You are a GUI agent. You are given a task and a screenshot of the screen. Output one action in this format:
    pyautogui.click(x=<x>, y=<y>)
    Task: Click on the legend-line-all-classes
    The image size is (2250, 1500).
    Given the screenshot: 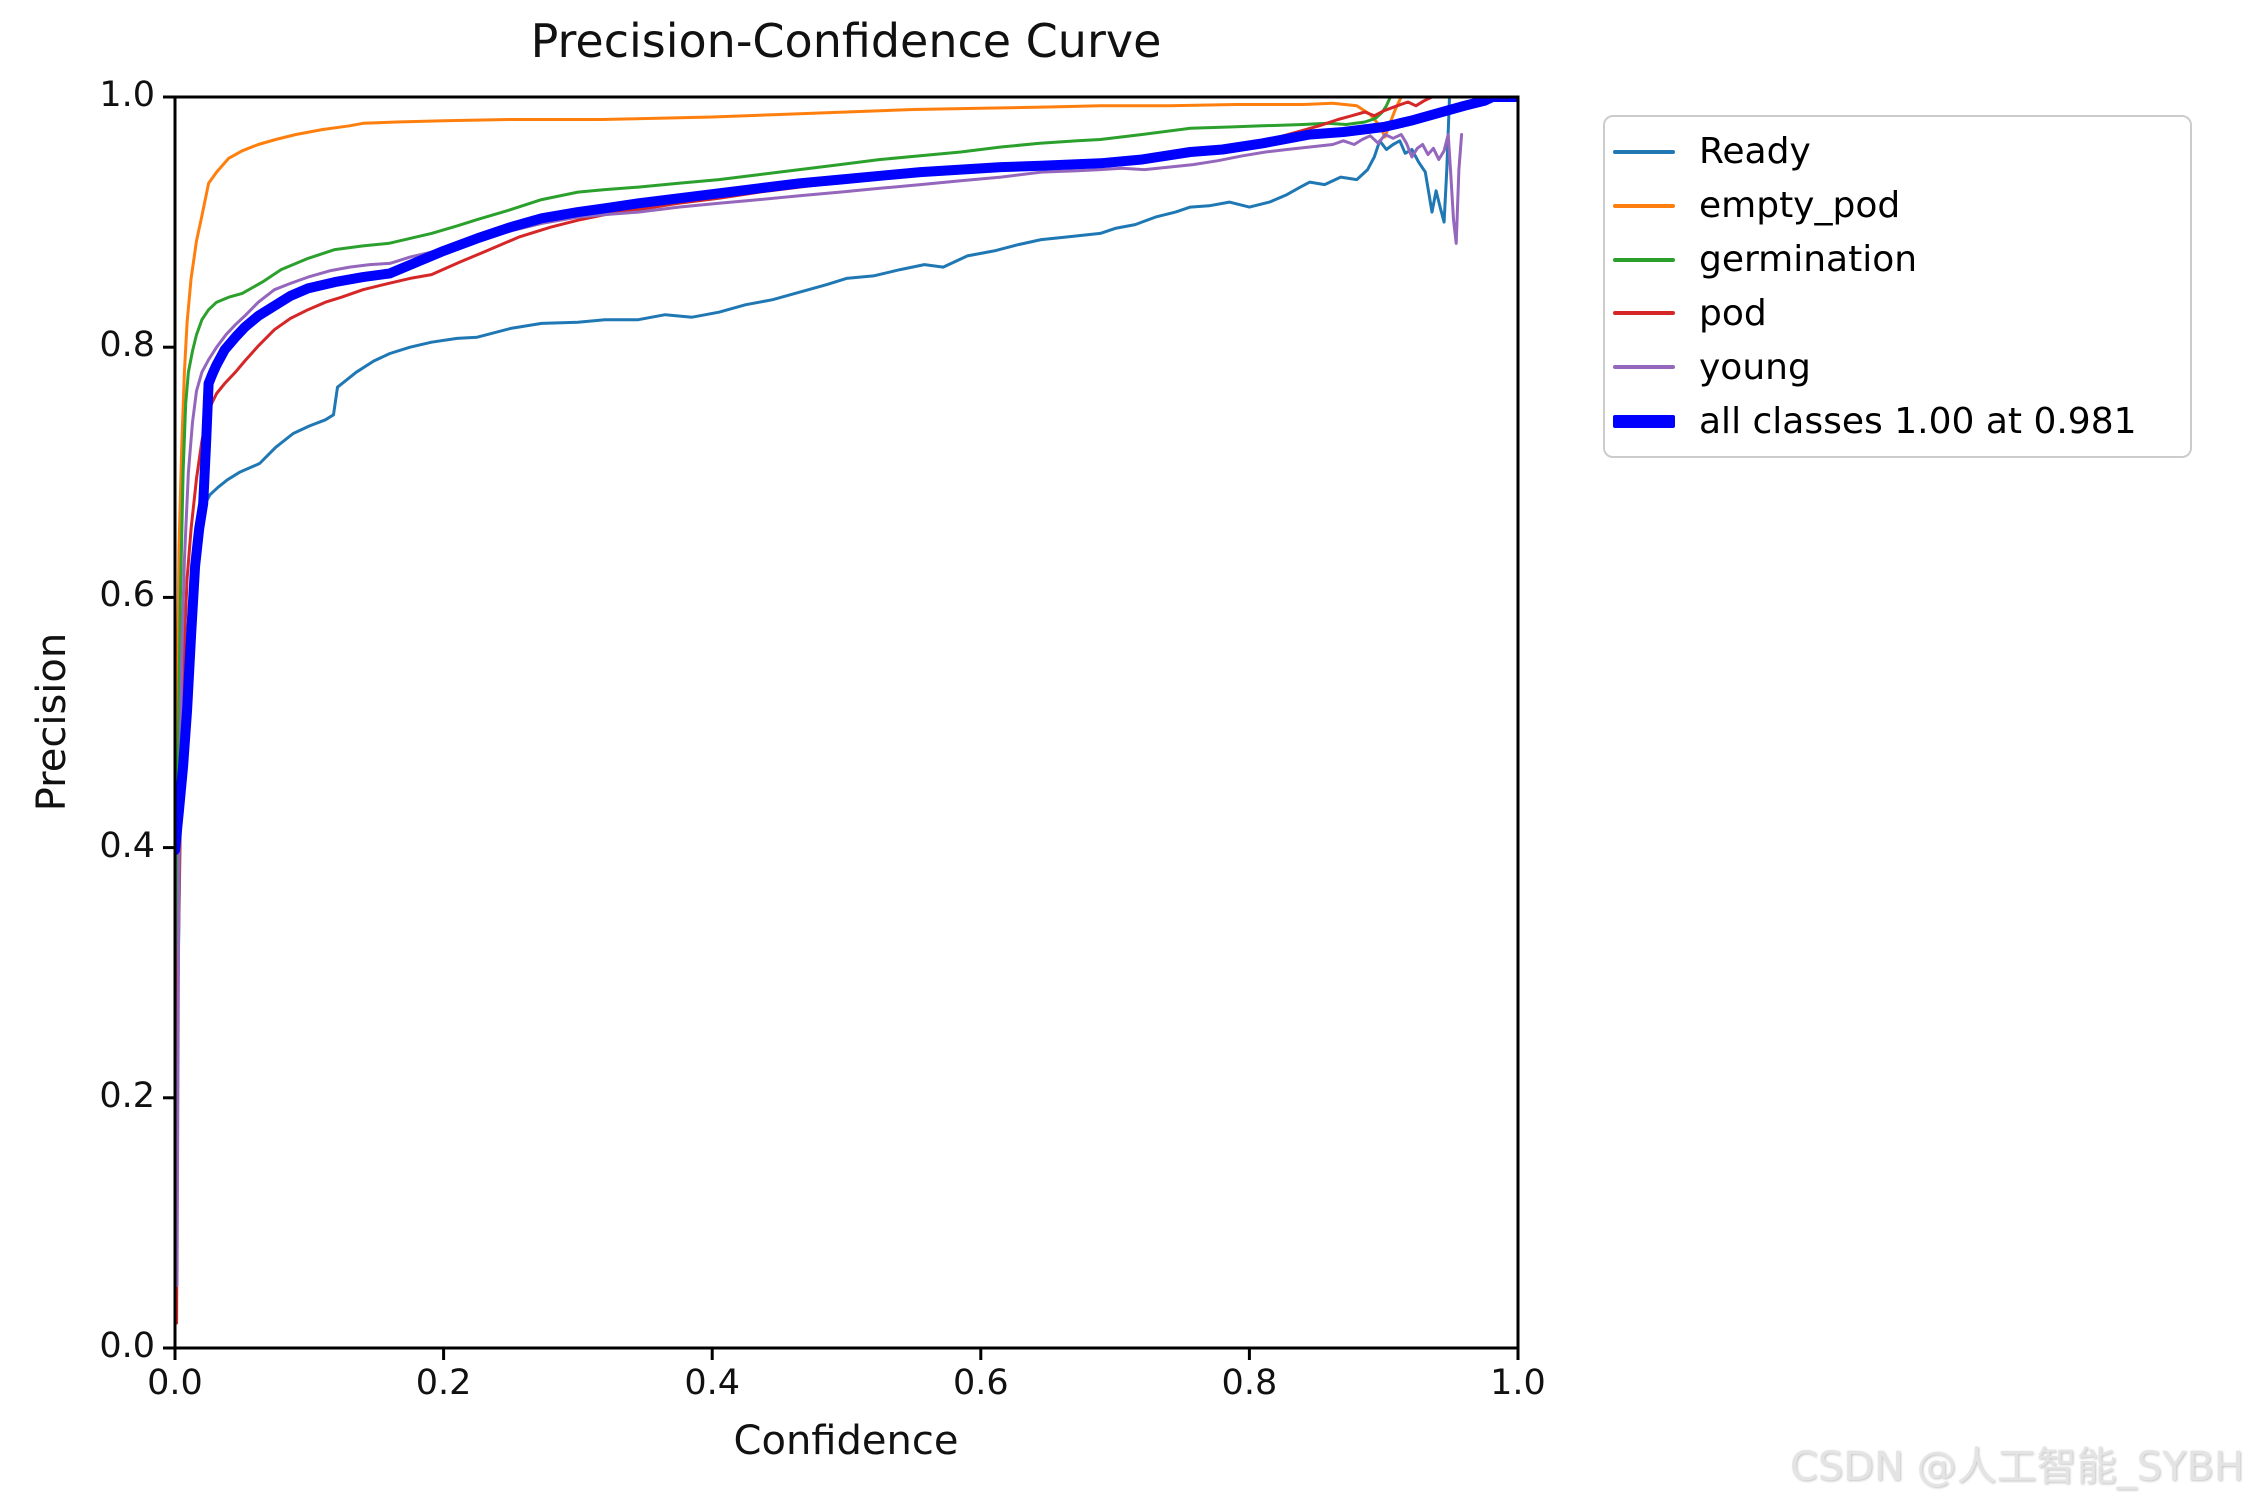 What is the action you would take?
    pyautogui.click(x=1644, y=421)
    